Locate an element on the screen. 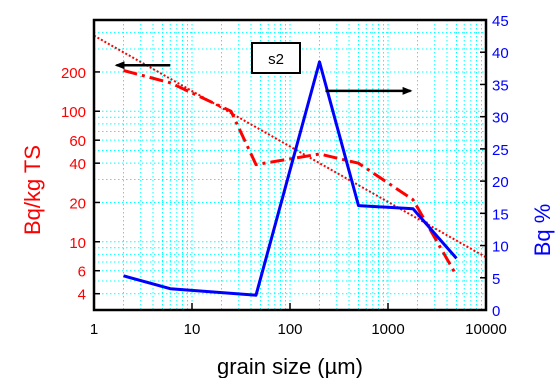  y-left-tick-label: 200 is located at coordinates (73, 73).